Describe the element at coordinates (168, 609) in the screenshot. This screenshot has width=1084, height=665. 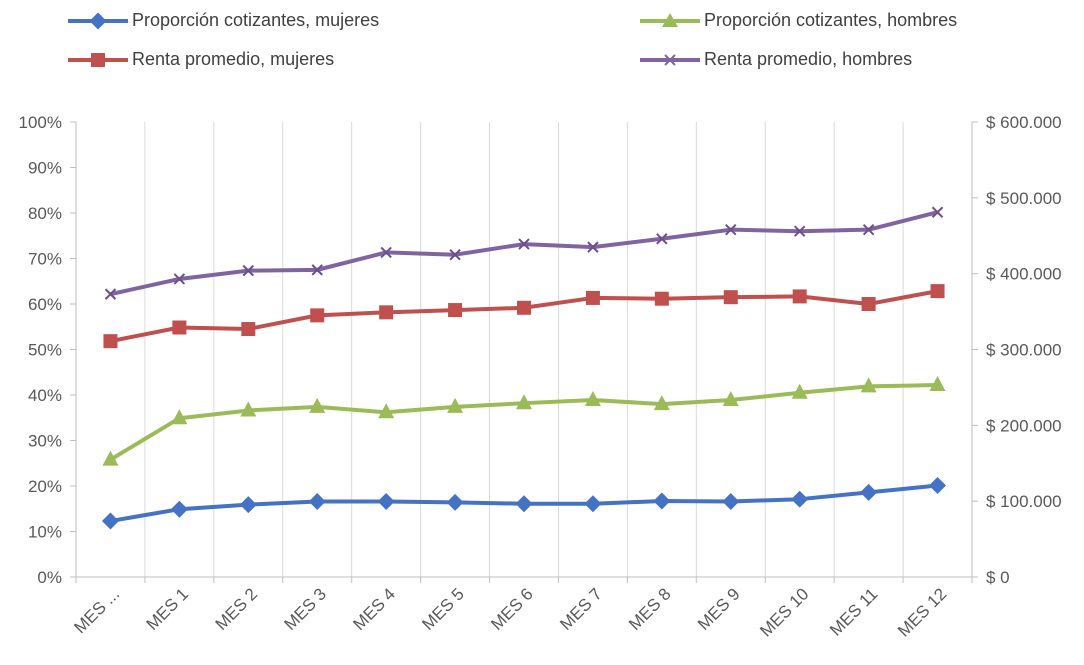
I see `x-tick-label: MES 1` at that location.